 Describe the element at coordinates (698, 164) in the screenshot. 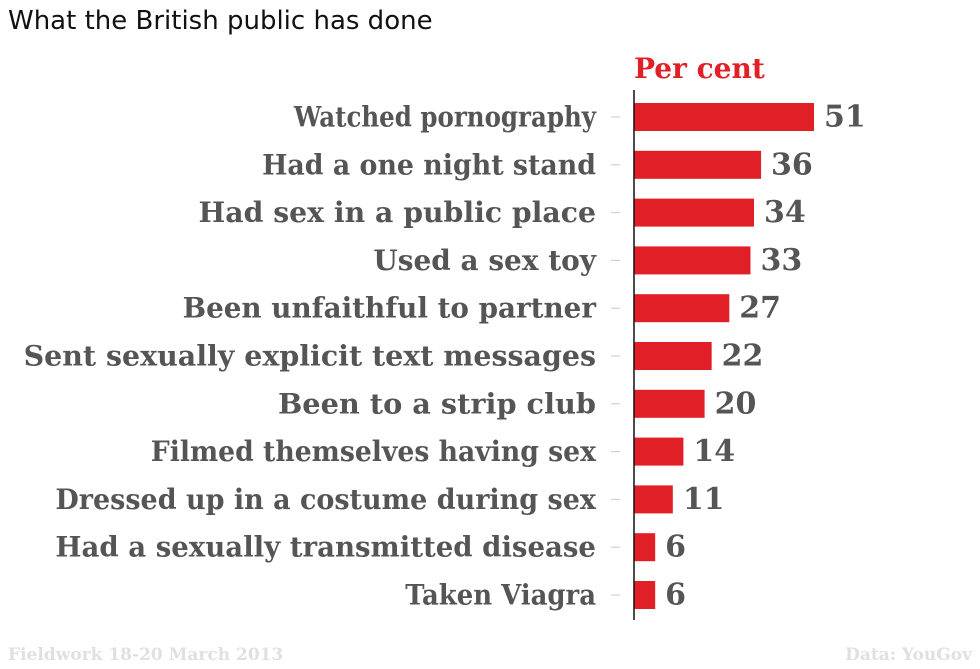

I see `bar-had-a-one-night-stand` at that location.